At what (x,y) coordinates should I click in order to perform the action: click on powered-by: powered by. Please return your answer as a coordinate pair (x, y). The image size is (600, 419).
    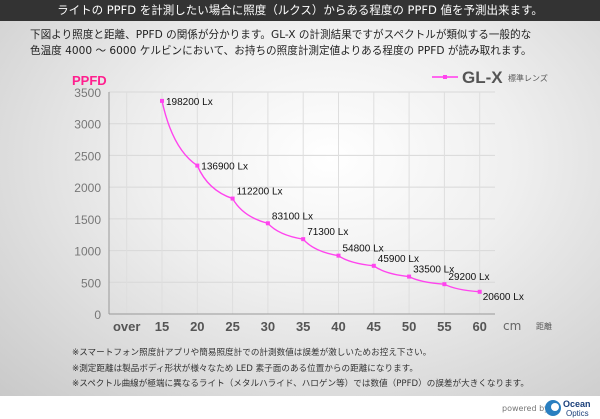
    Looking at the image, I should click on (525, 408).